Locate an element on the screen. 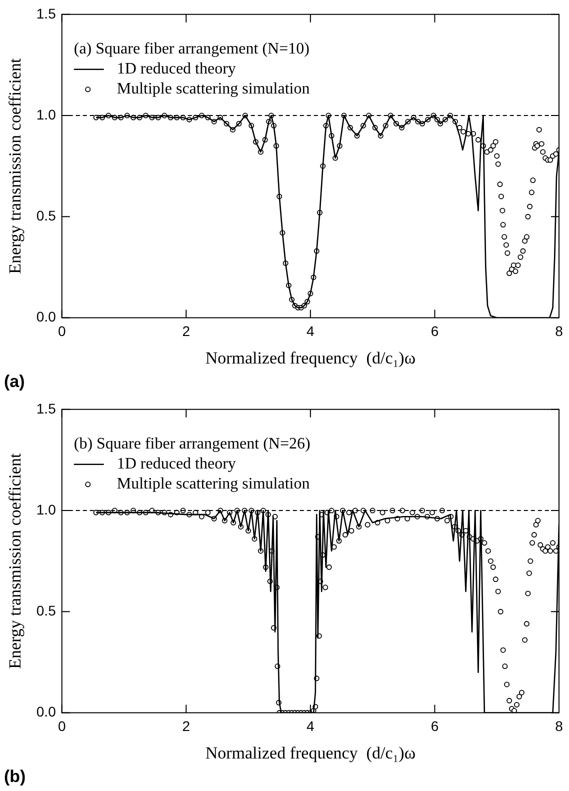 The image size is (569, 791). text: (b) Square fiber arrangement (N=26) is located at coordinates (192, 444).